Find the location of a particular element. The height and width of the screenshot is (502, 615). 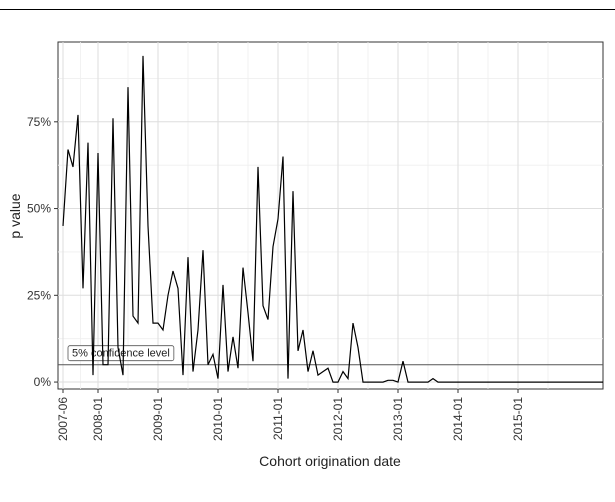

x-tick-label: 2011-01 is located at coordinates (278, 418).